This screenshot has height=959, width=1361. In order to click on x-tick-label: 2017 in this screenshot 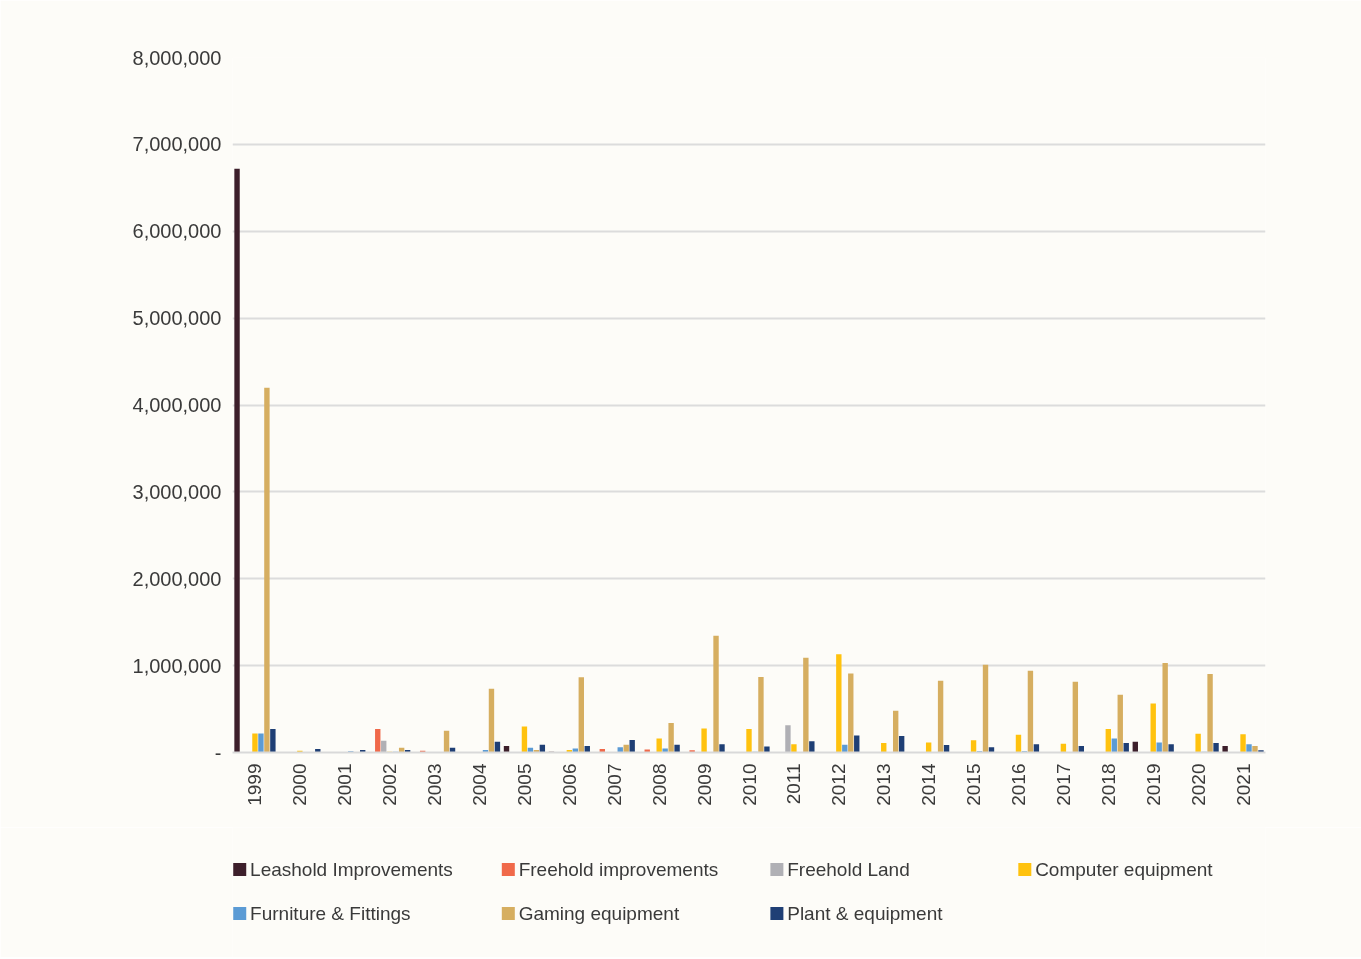, I will do `click(1063, 784)`.